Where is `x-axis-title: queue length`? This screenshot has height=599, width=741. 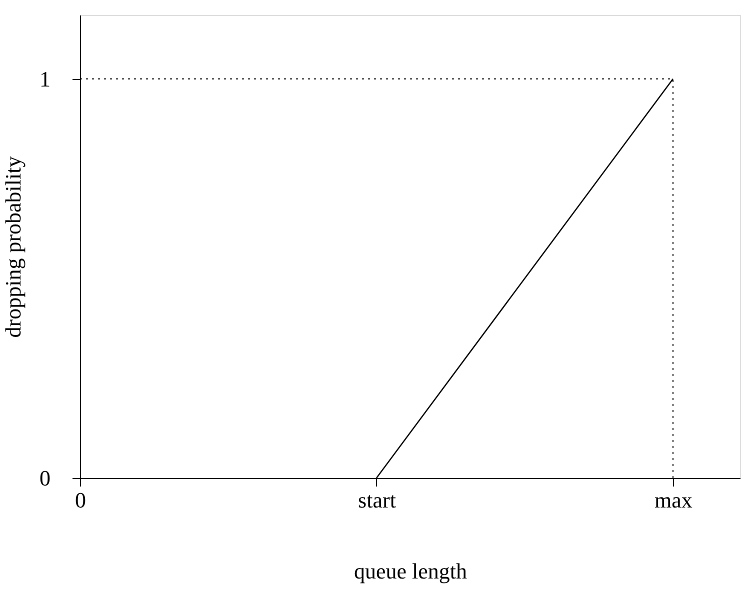 x-axis-title: queue length is located at coordinates (411, 571).